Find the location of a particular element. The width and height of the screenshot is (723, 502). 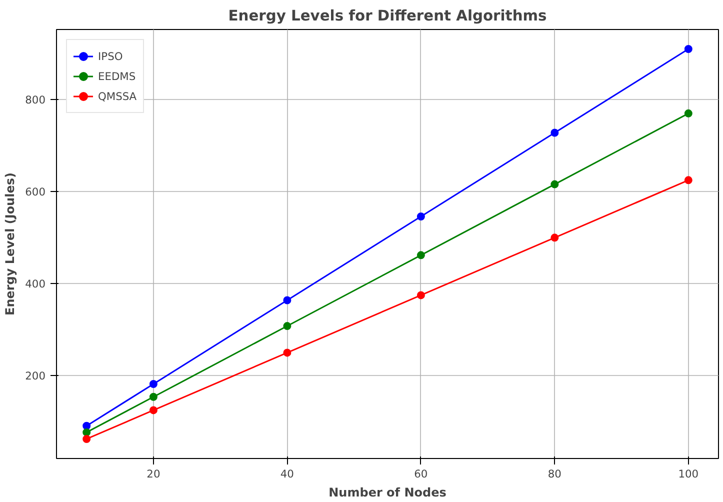

x-tick-label: 80 is located at coordinates (555, 474).